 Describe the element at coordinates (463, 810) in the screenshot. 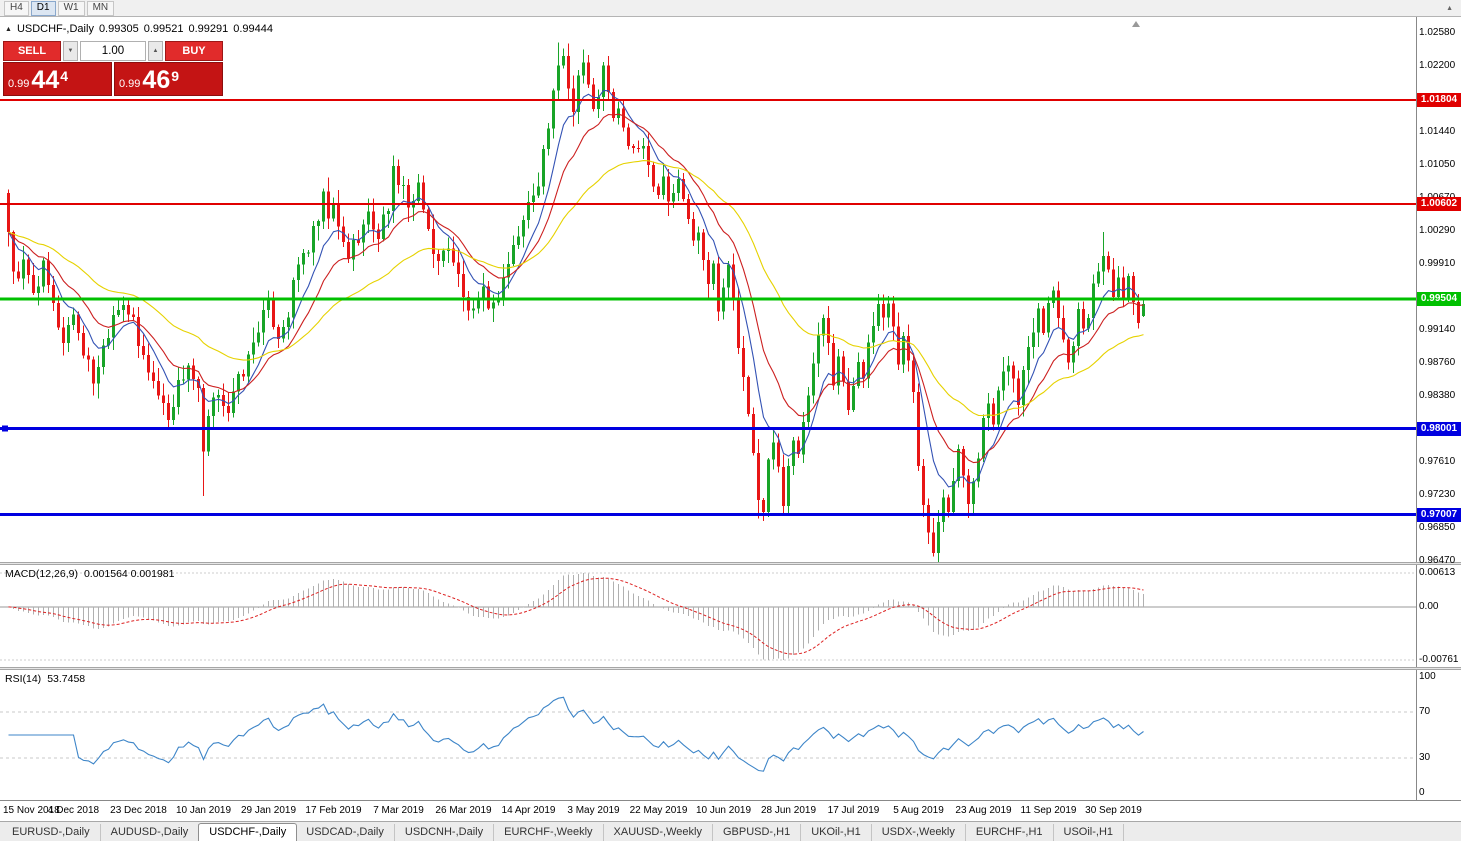

I see `time-axis-label: 26 Mar 2019` at that location.